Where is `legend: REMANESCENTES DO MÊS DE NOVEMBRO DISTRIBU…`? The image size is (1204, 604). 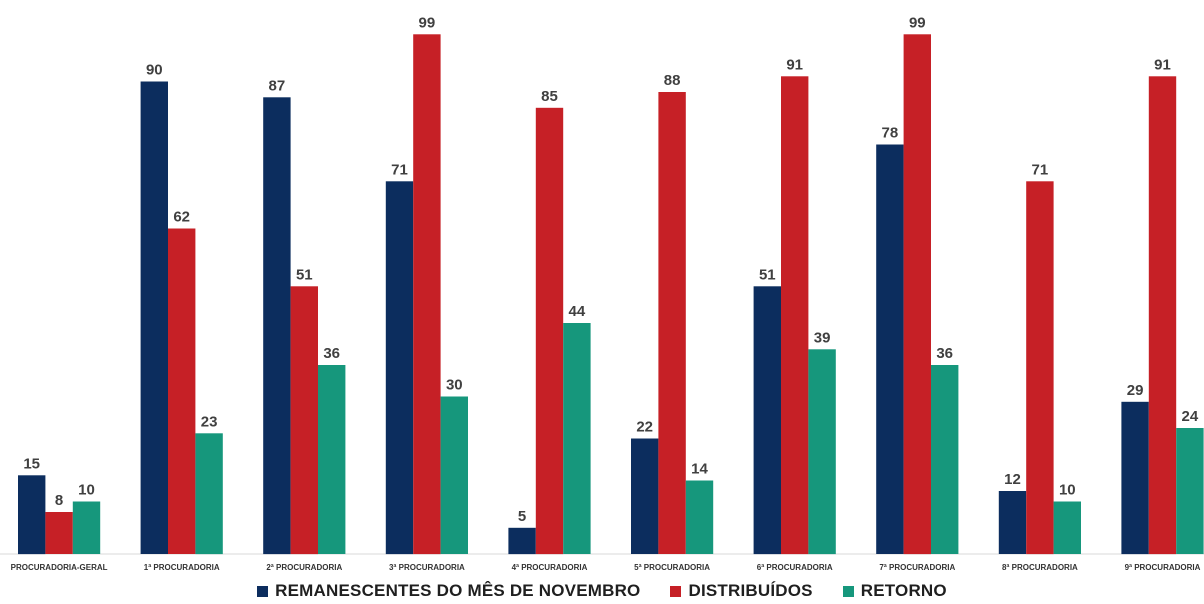
legend: REMANESCENTES DO MÊS DE NOVEMBRO DISTRIBU… is located at coordinates (602, 591).